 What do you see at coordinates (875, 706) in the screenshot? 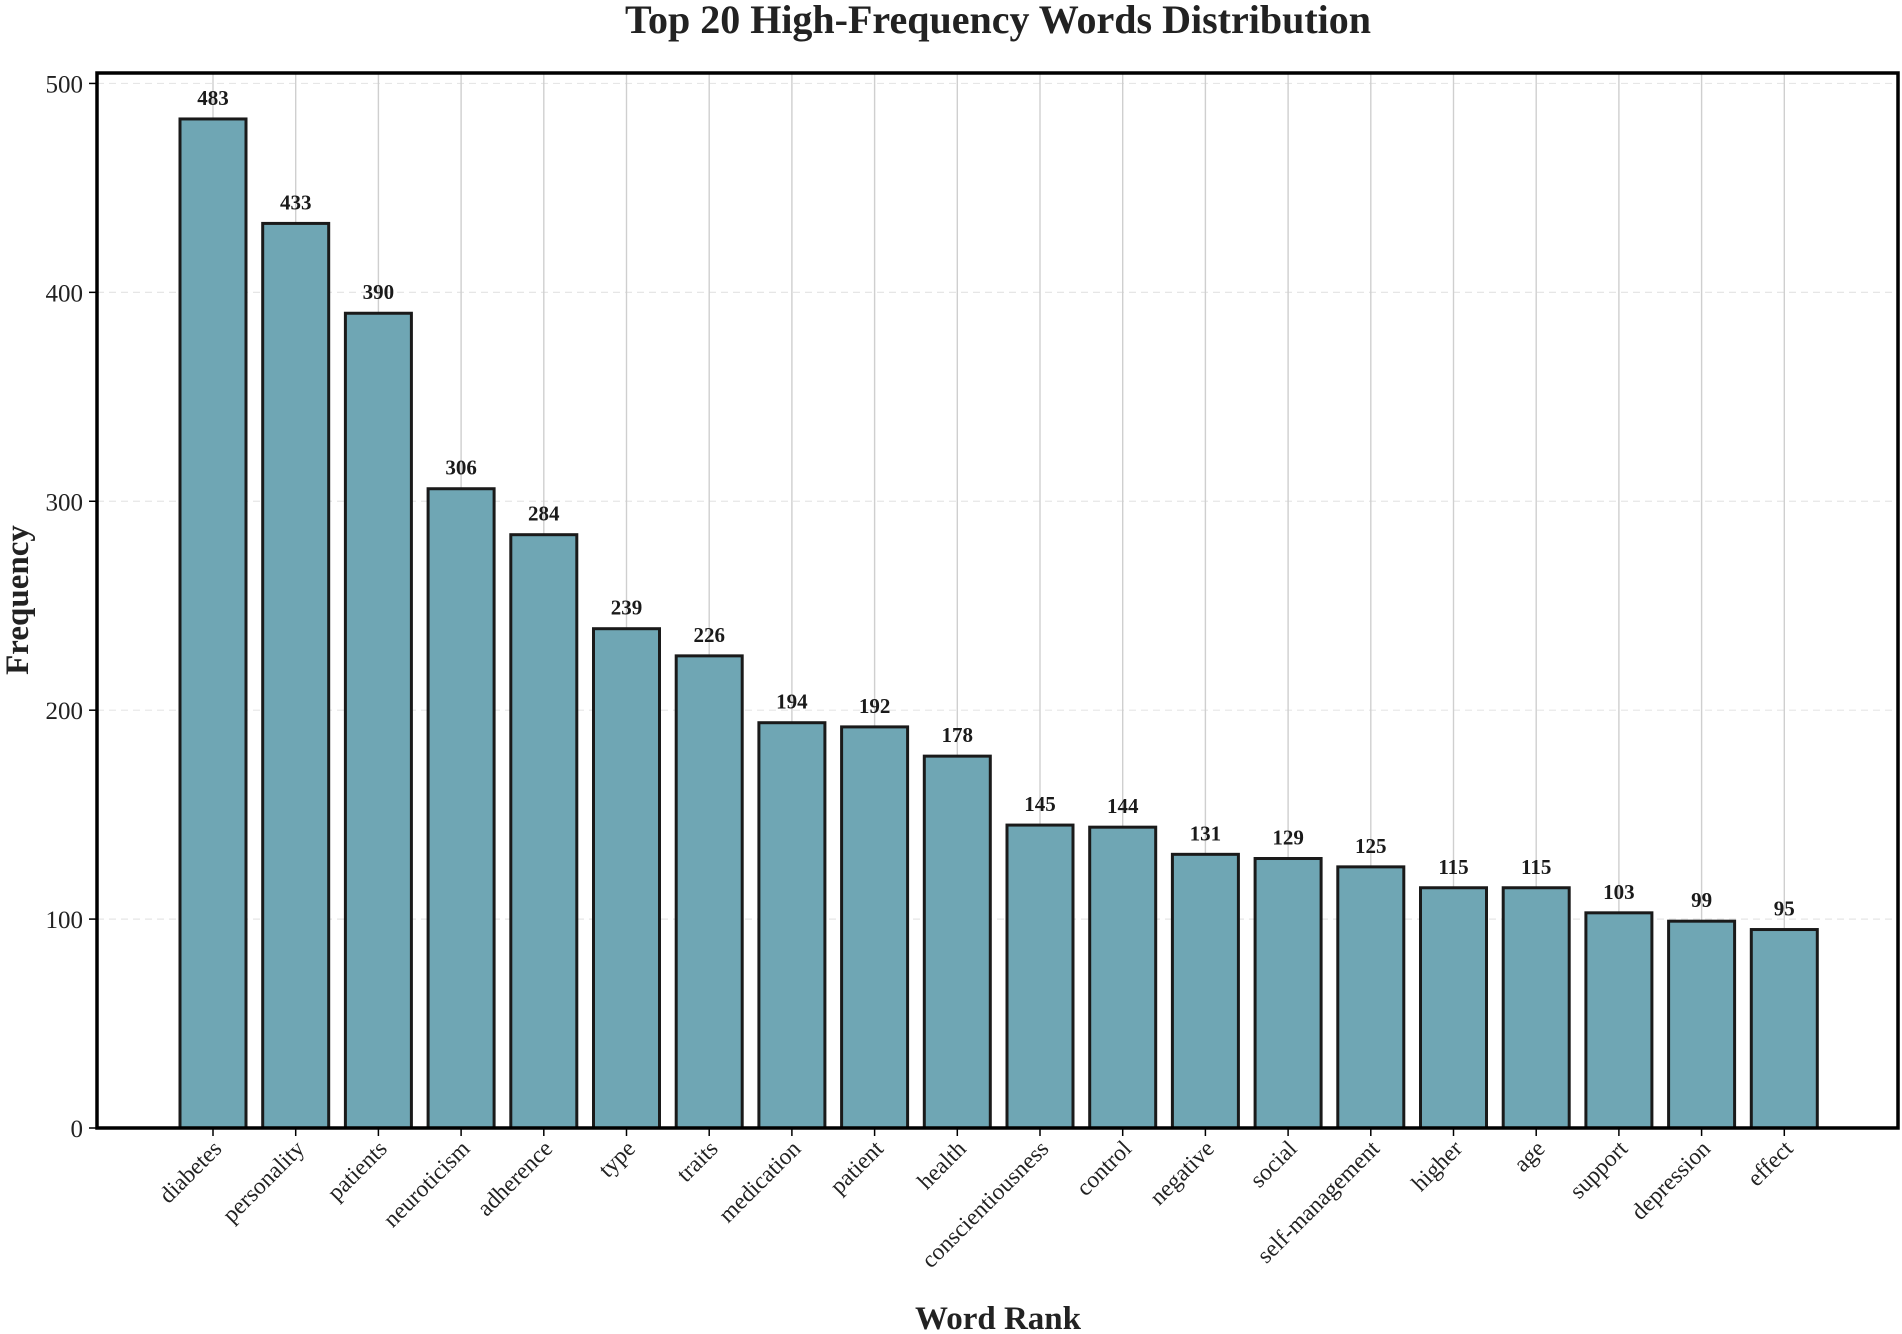
I see `value-label-patient: 192` at bounding box center [875, 706].